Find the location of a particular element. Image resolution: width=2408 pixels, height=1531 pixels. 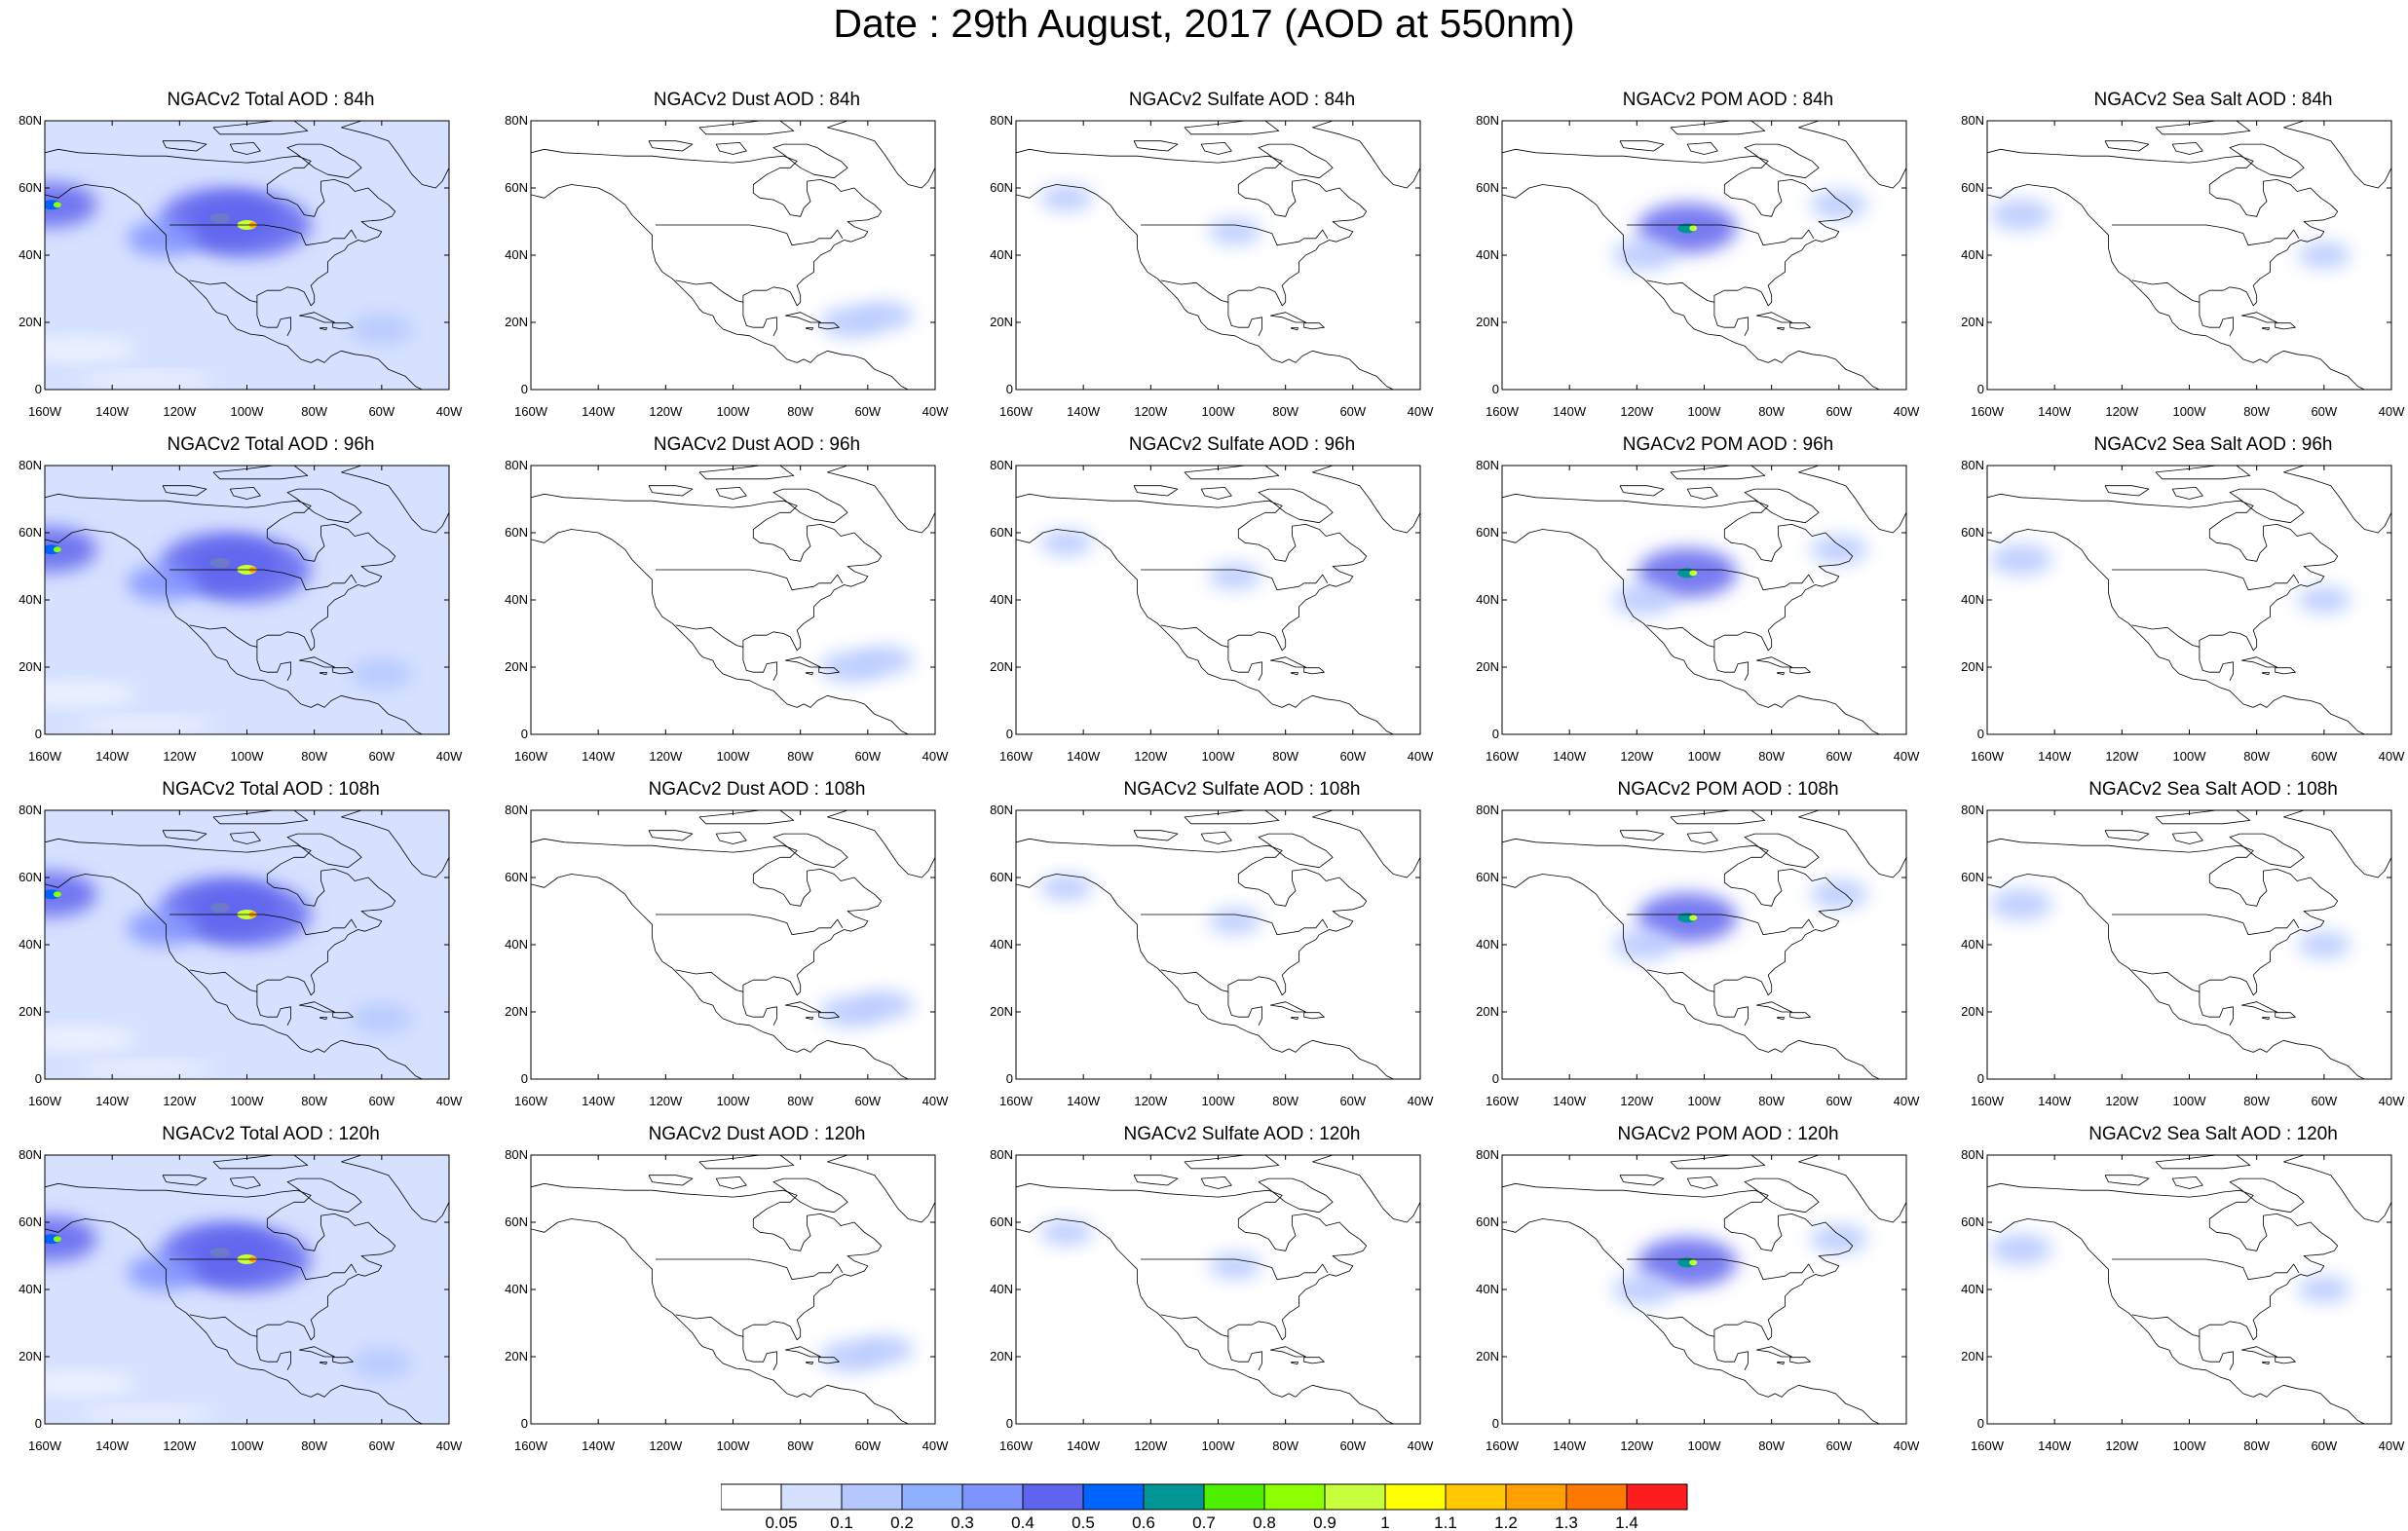

panel-title: NGACv2 POM AOD : 120h is located at coordinates (1728, 1134).